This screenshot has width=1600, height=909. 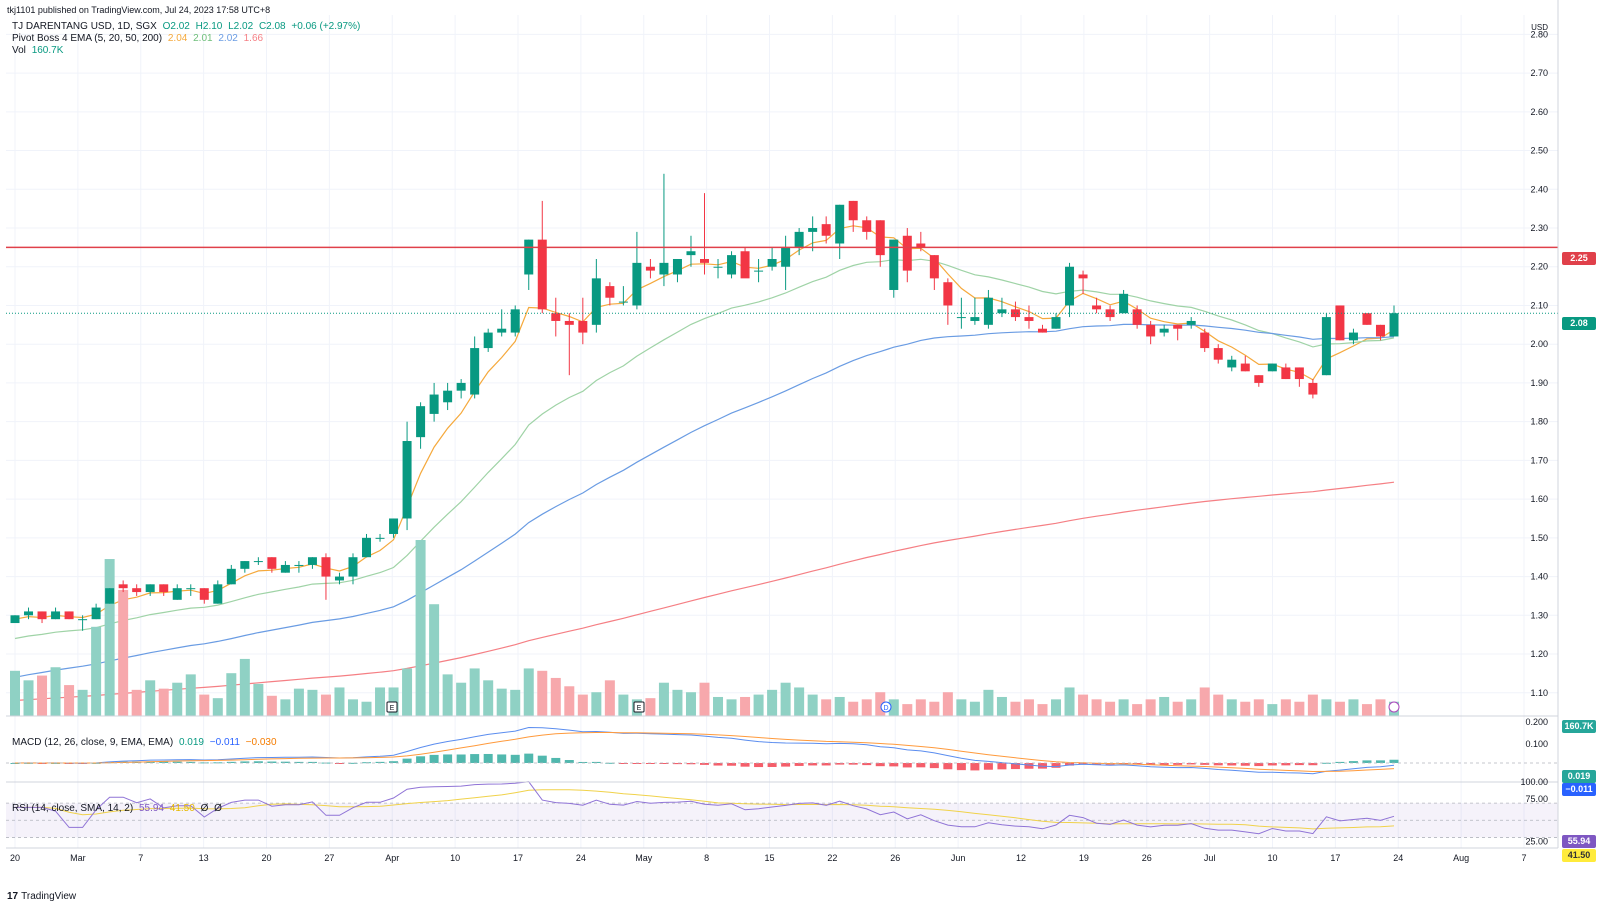 I want to click on macd-tick: 100.00, so click(x=1534, y=782).